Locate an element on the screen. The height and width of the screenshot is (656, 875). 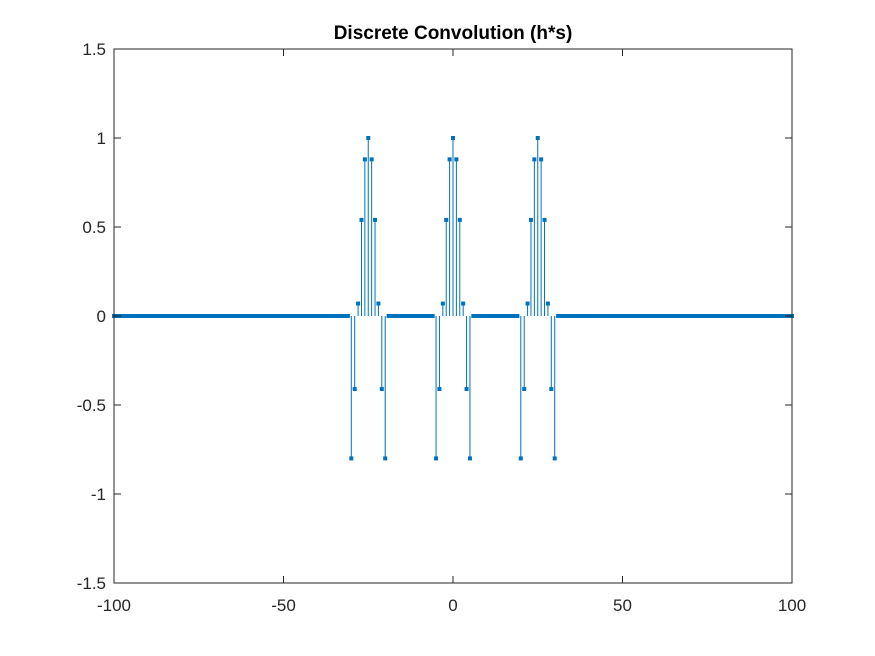
x-tick-label: -100 is located at coordinates (114, 605).